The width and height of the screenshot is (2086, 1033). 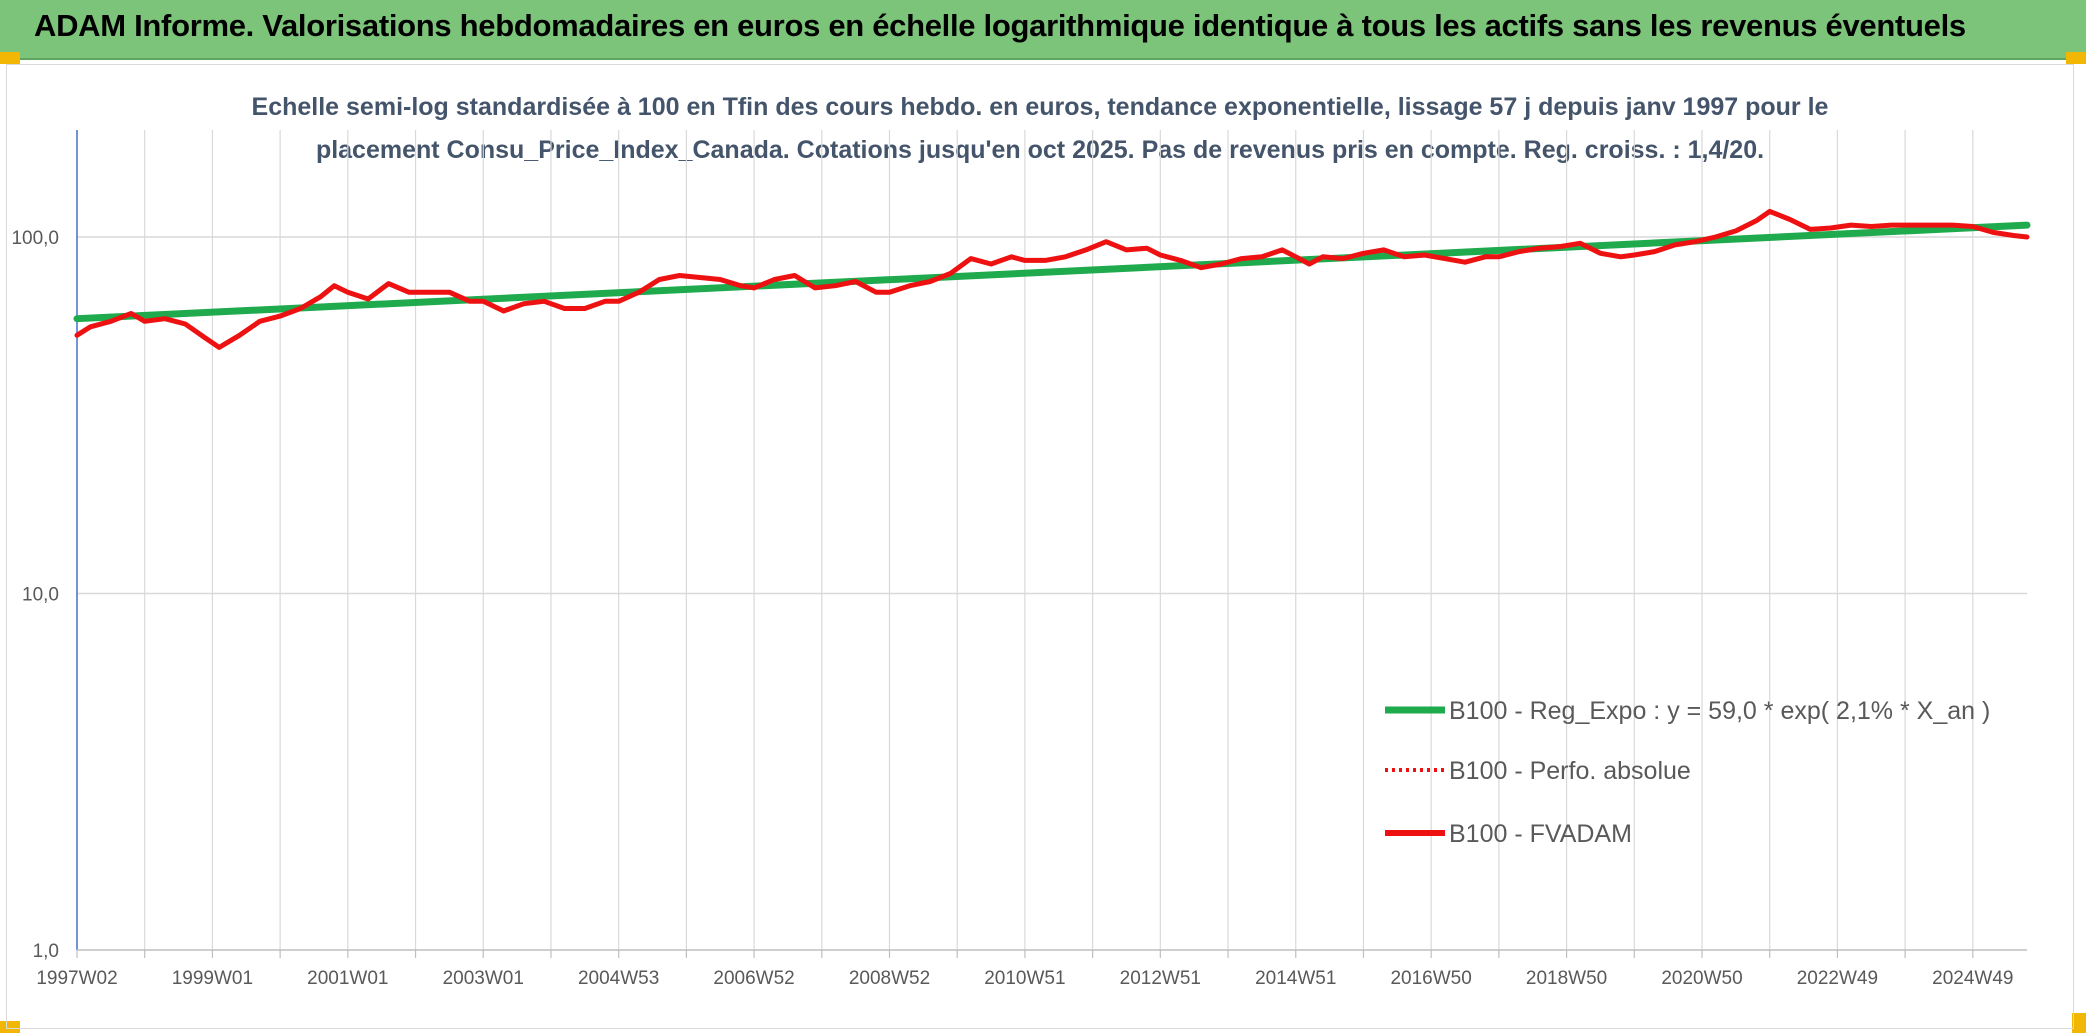 I want to click on legend-label-fvadam: B100 - FVADAM, so click(x=1540, y=834).